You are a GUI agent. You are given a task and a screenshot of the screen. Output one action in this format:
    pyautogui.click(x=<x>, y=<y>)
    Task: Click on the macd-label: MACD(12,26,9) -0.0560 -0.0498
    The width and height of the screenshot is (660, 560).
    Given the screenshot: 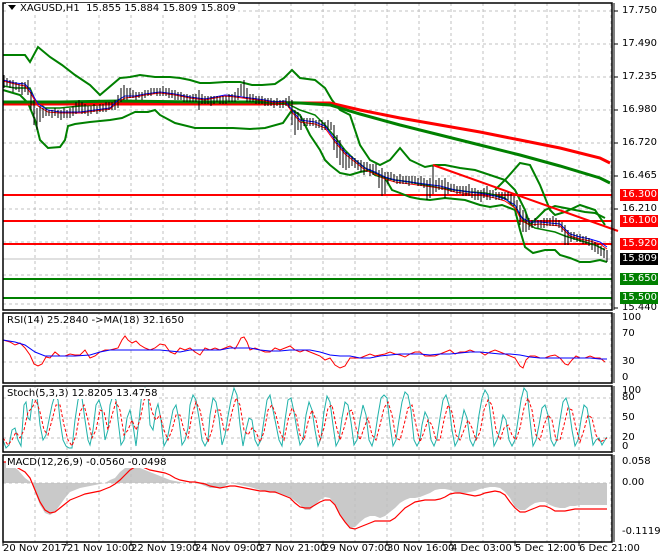 What is the action you would take?
    pyautogui.click(x=87, y=462)
    